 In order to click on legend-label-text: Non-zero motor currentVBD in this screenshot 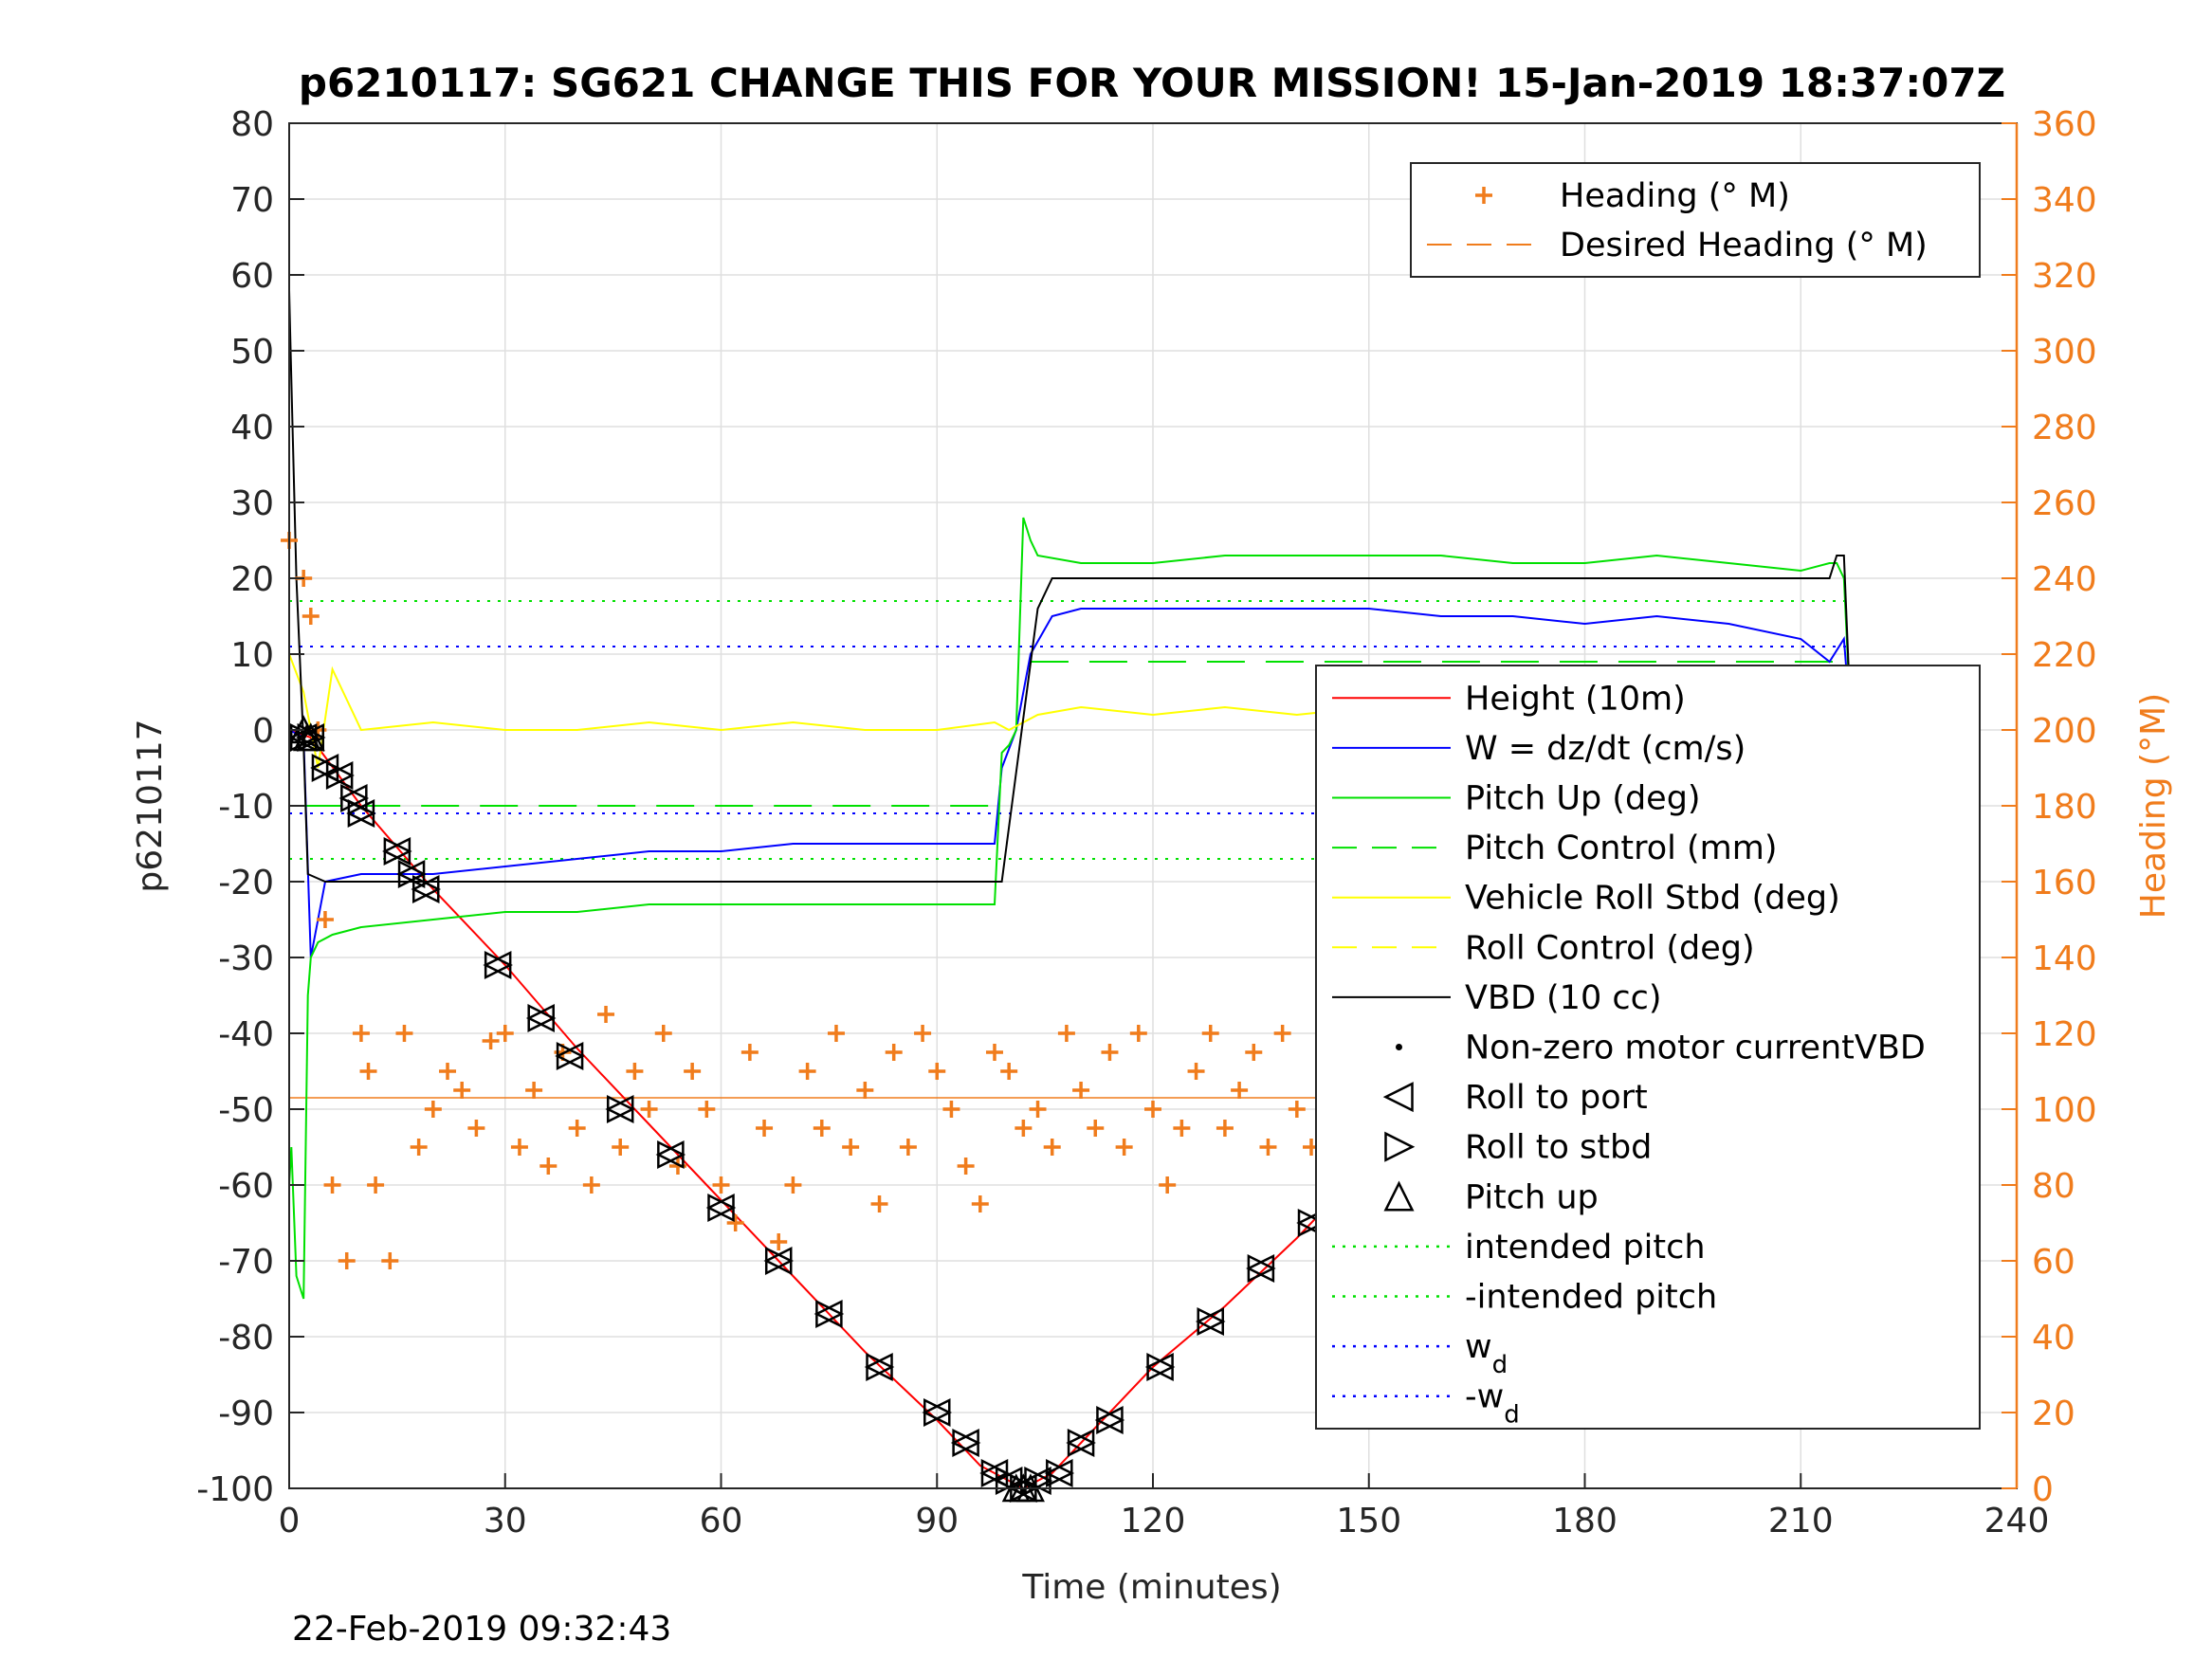, I will do `click(1695, 1048)`.